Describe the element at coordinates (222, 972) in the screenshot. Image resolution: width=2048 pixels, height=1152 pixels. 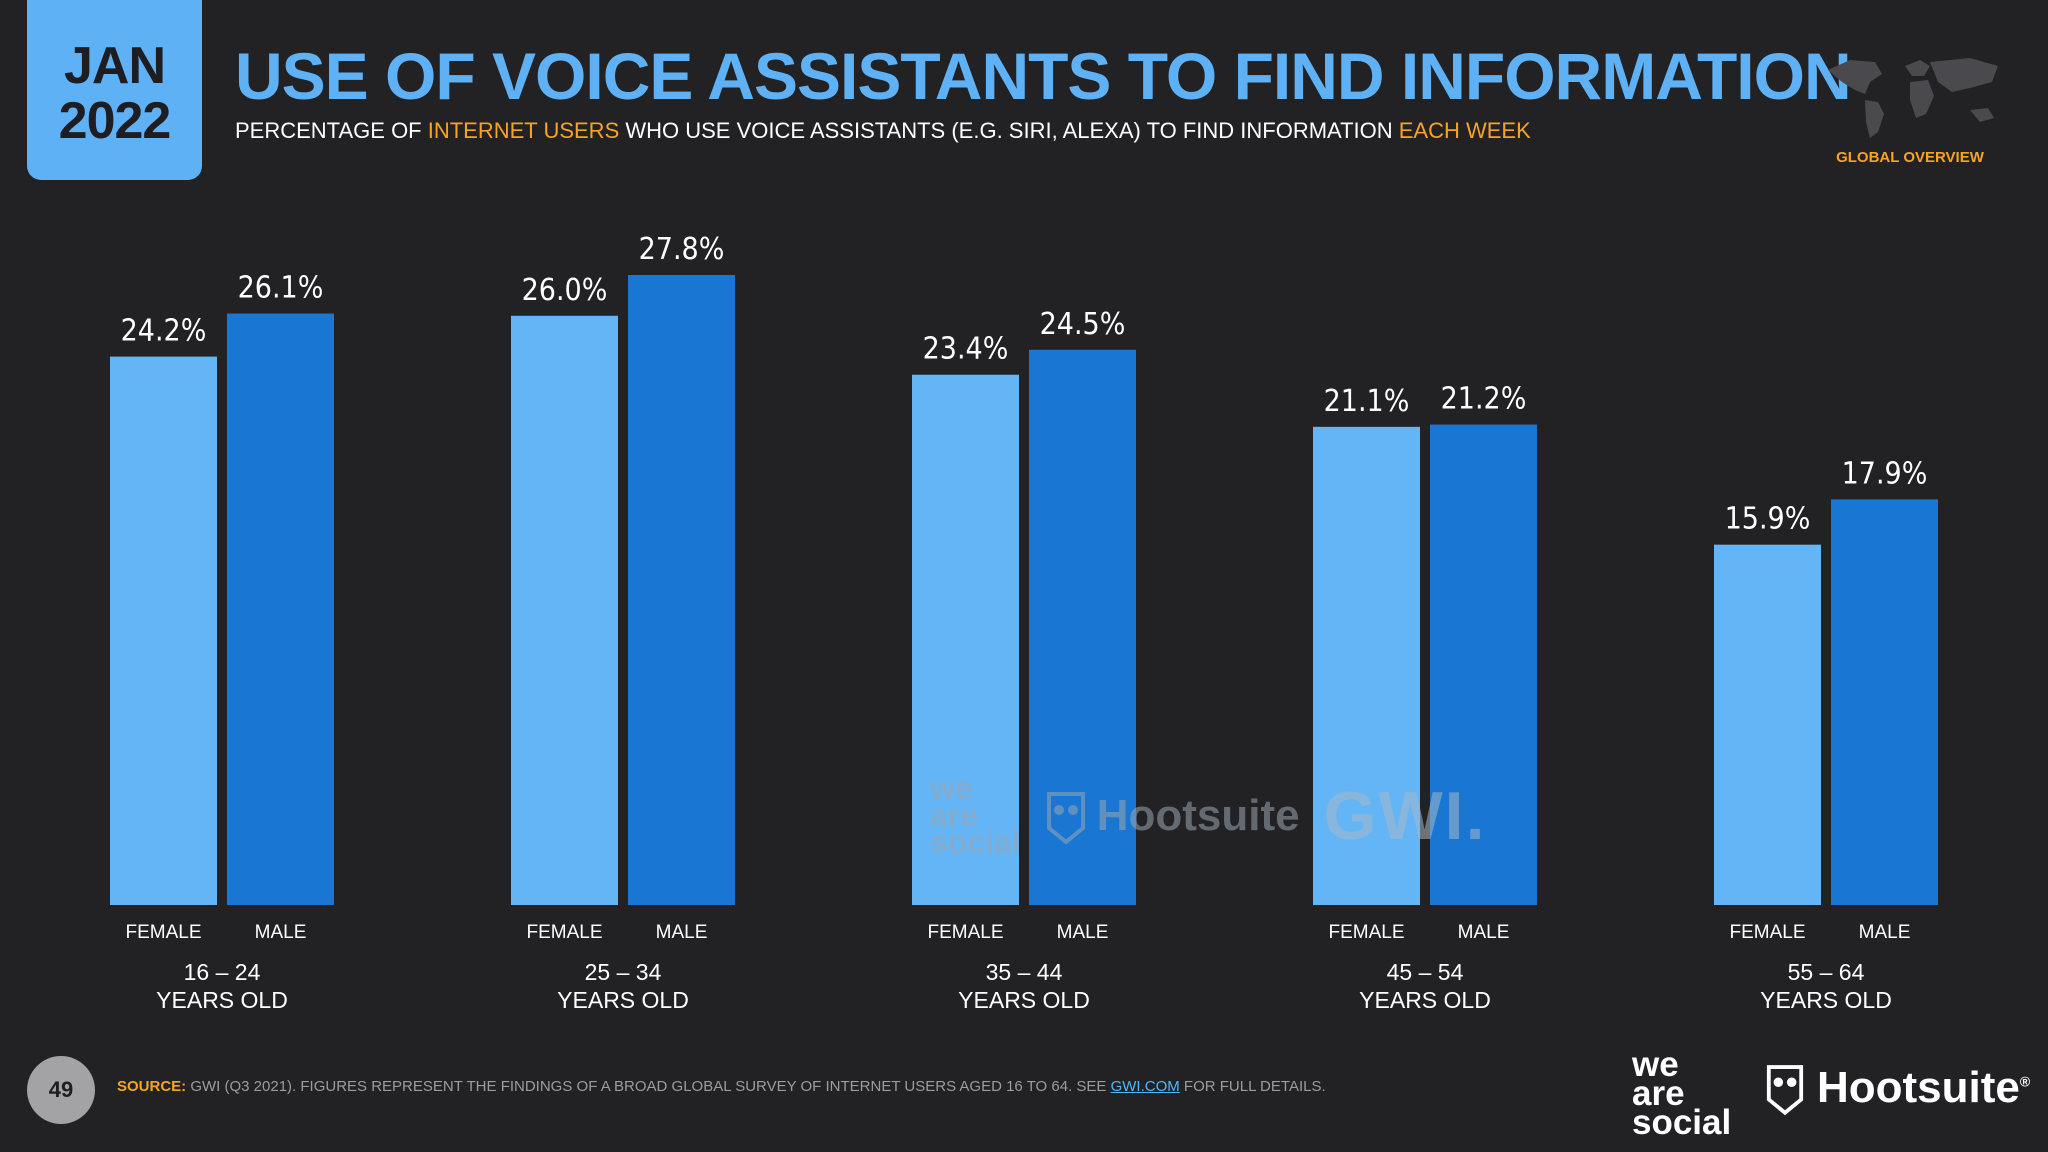
I see `category-label: 16 – 24` at that location.